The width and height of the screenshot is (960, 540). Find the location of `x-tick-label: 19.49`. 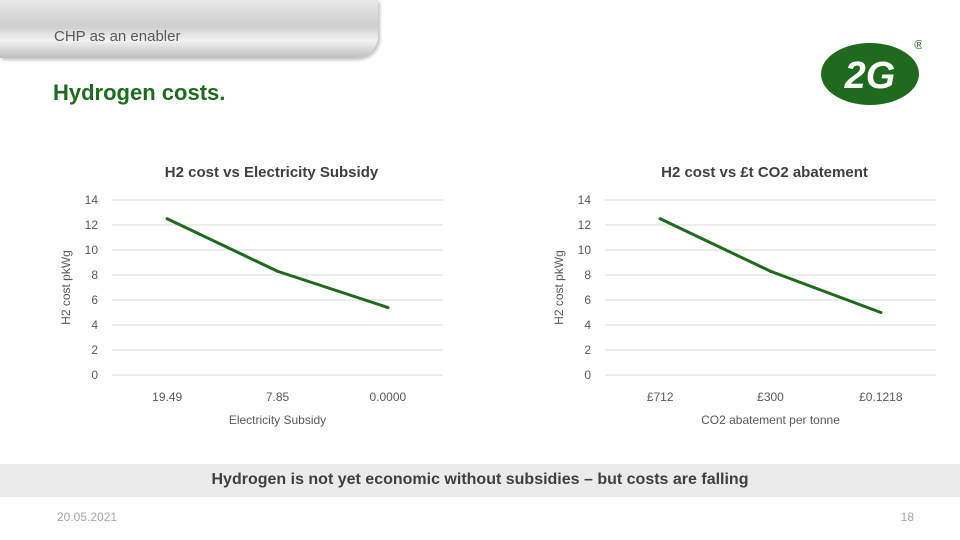

x-tick-label: 19.49 is located at coordinates (167, 397).